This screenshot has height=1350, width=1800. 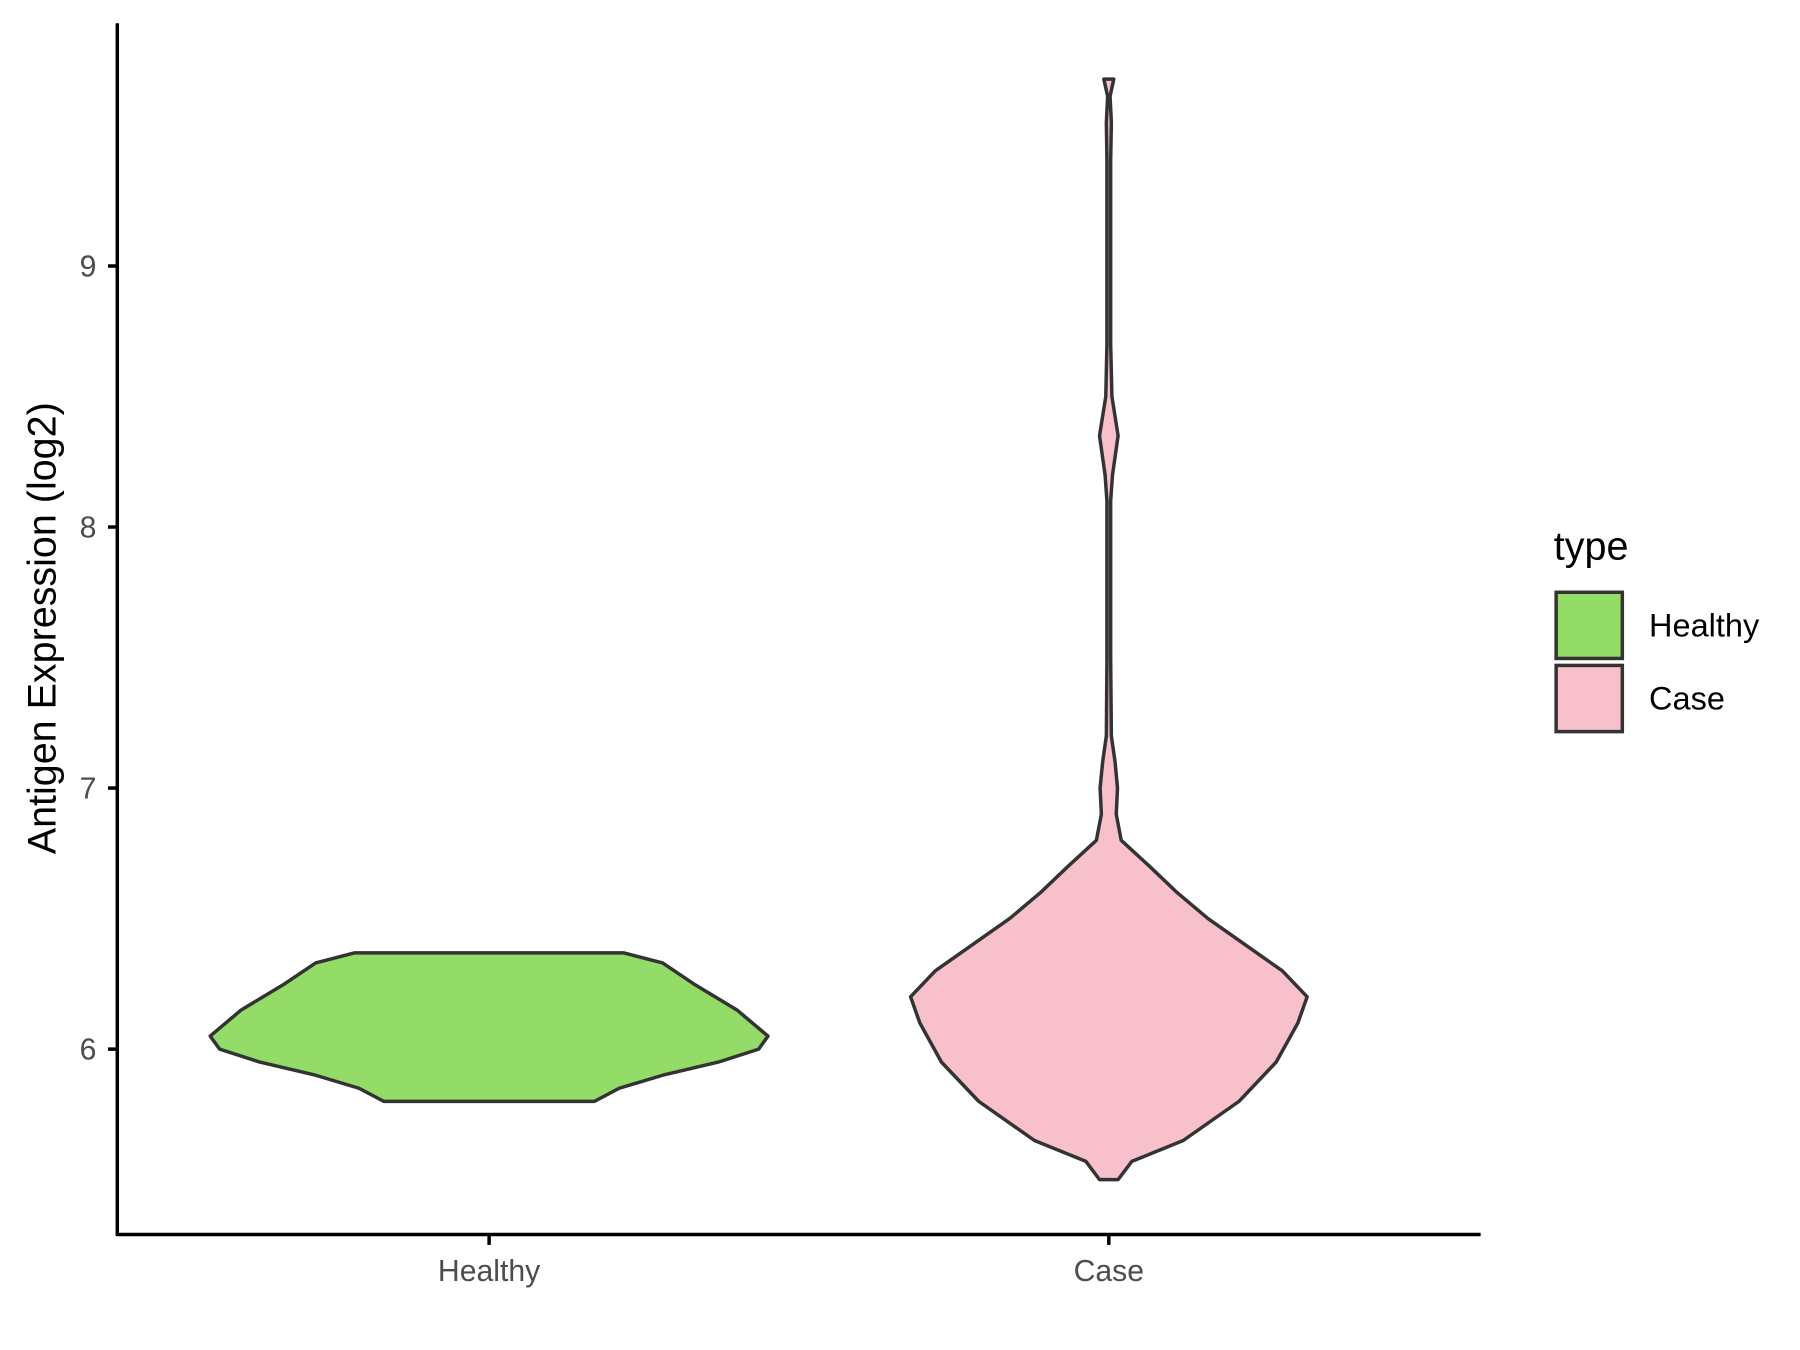 What do you see at coordinates (1591, 547) in the screenshot?
I see `legend-title: type` at bounding box center [1591, 547].